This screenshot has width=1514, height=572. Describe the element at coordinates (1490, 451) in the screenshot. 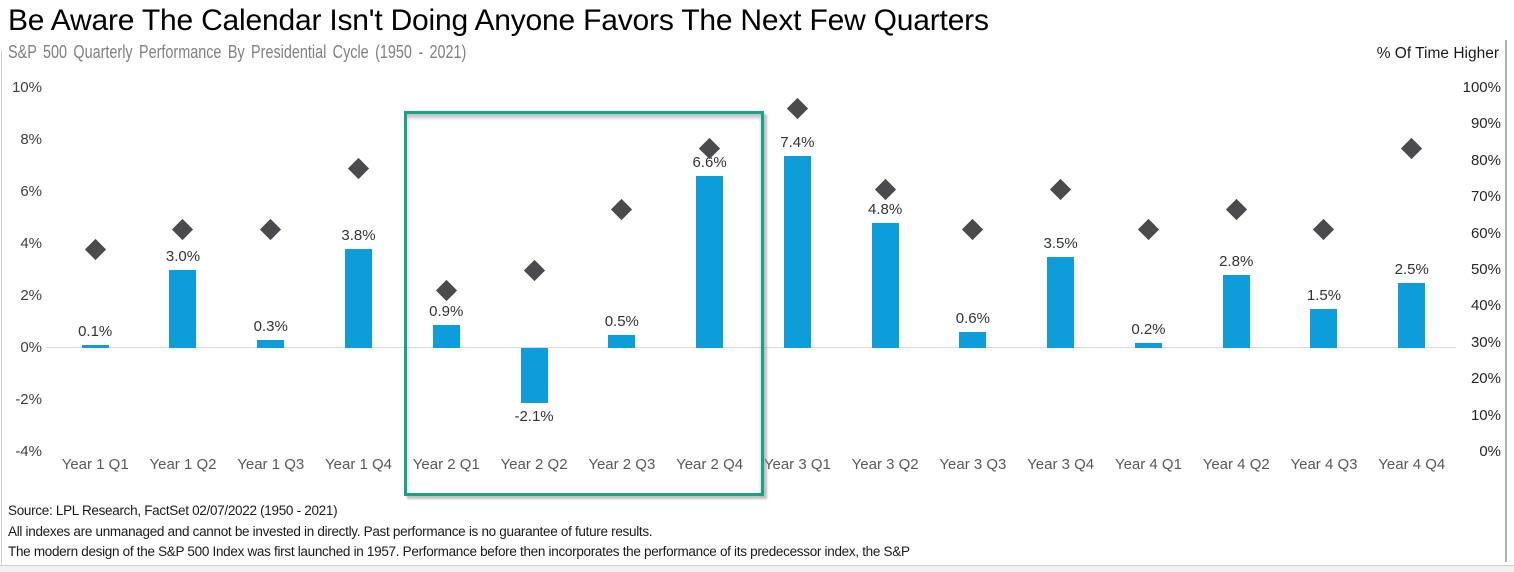

I see `y-axis-tick-right: 0%` at that location.